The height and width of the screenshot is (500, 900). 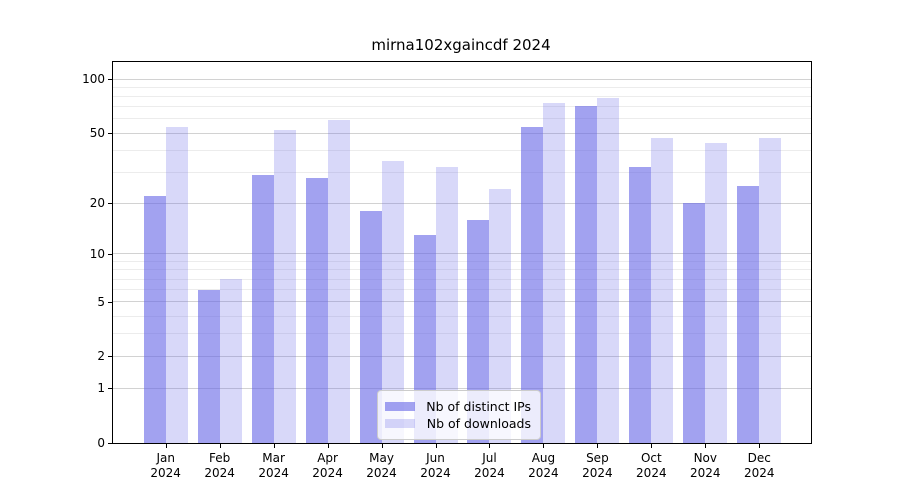 What do you see at coordinates (176, 285) in the screenshot?
I see `bar-jan-downloads` at bounding box center [176, 285].